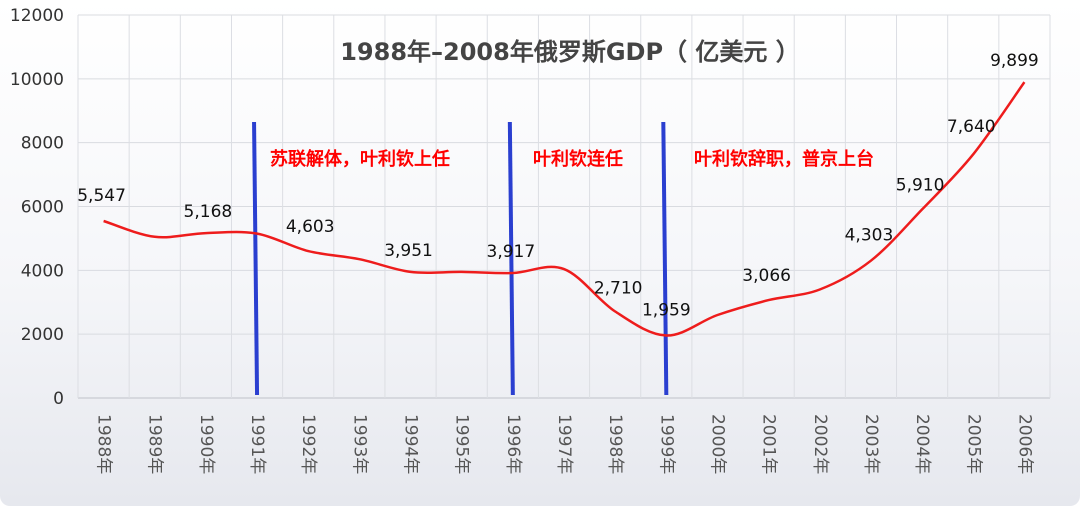 Image resolution: width=1080 pixels, height=506 pixels. Describe the element at coordinates (618, 289) in the screenshot. I see `data-label-5: 2,710` at that location.